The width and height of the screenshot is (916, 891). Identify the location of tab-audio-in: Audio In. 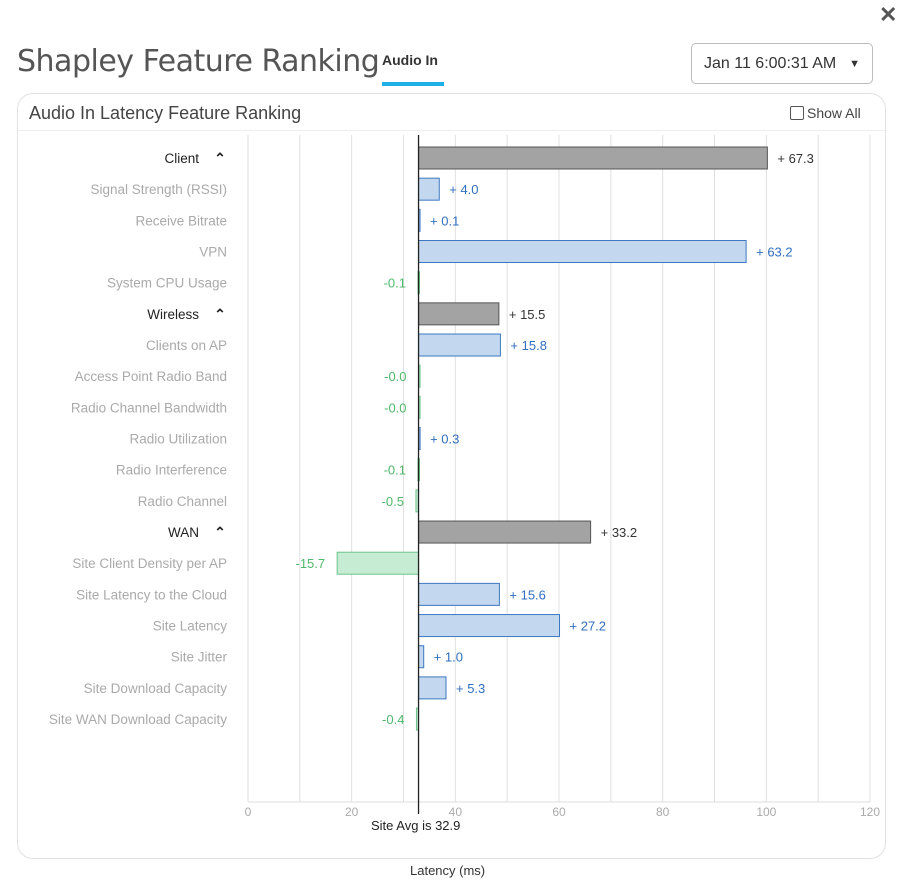
(410, 60).